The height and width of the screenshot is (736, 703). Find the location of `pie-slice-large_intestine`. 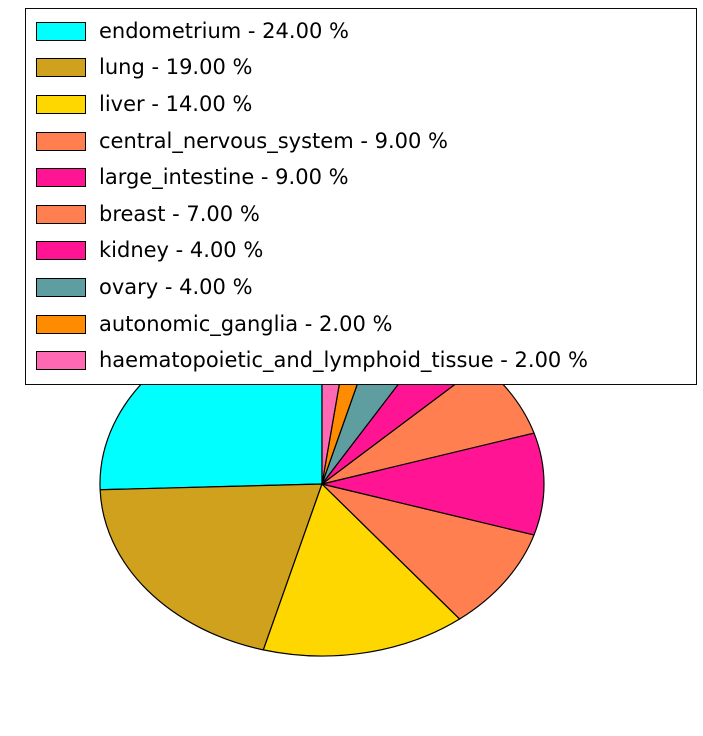

pie-slice-large_intestine is located at coordinates (433, 484).